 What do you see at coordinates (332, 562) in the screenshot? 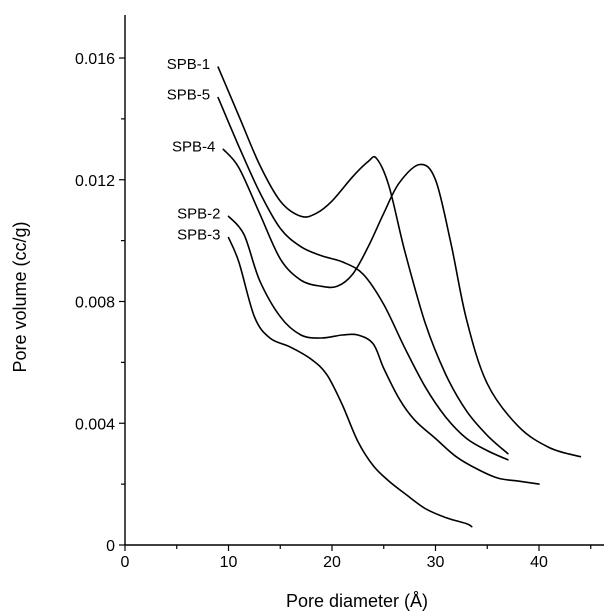
I see `x-tick-label: 20` at bounding box center [332, 562].